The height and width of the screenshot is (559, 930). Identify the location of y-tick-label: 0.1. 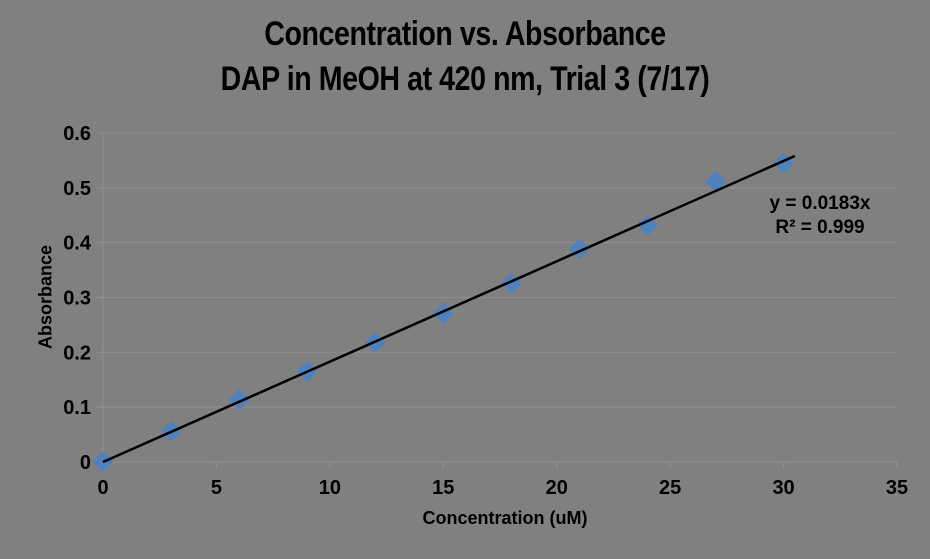
(77, 408).